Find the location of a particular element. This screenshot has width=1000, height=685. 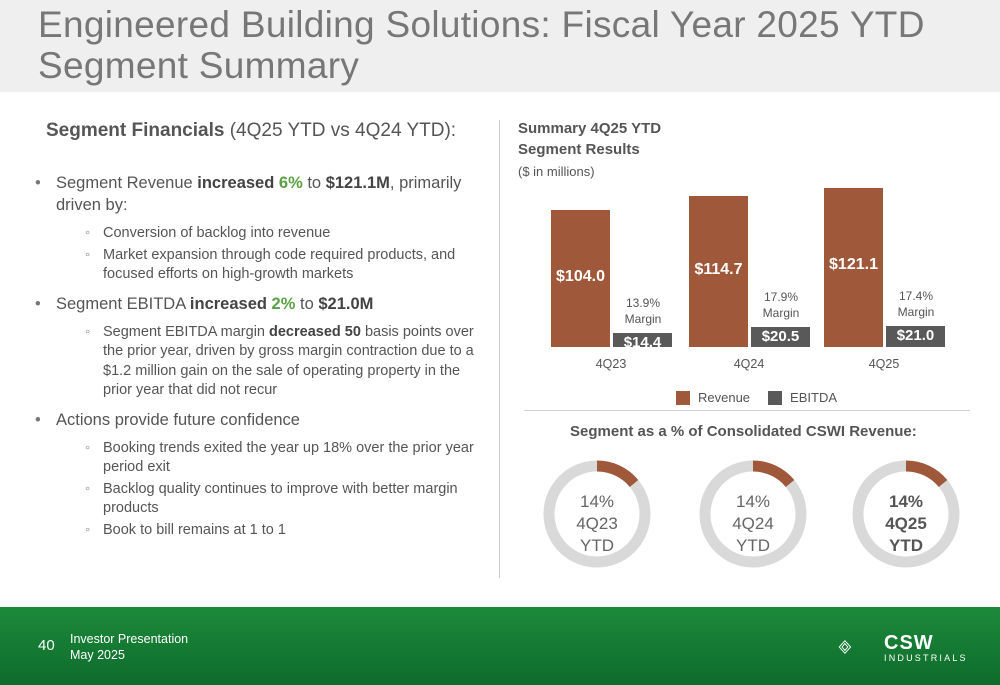

bullet-text: Segment EBITDA is located at coordinates (123, 303).